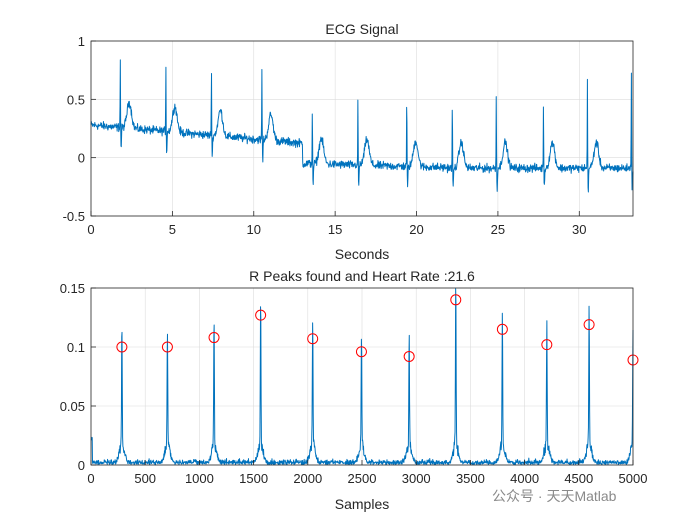 The height and width of the screenshot is (530, 700). What do you see at coordinates (578, 478) in the screenshot?
I see `x-tick-label: 4500` at bounding box center [578, 478].